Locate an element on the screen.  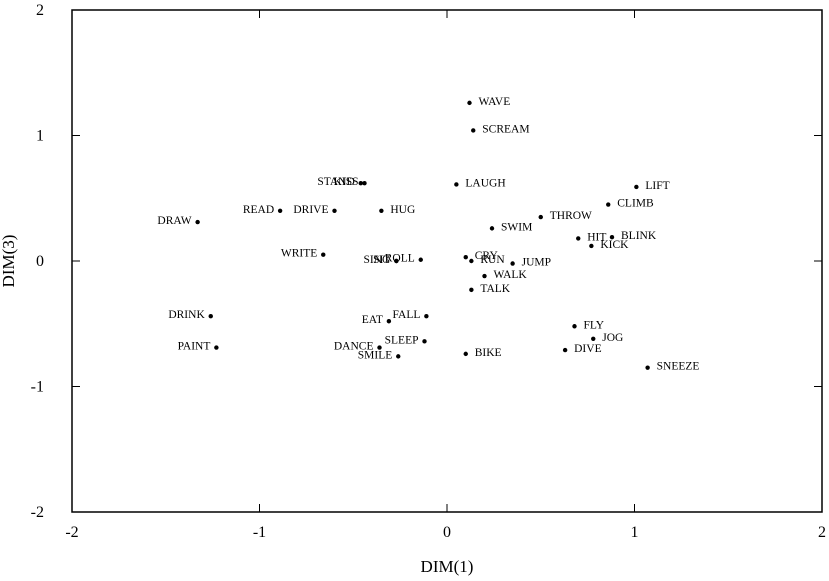
data-point-label: EAT is located at coordinates (372, 320).